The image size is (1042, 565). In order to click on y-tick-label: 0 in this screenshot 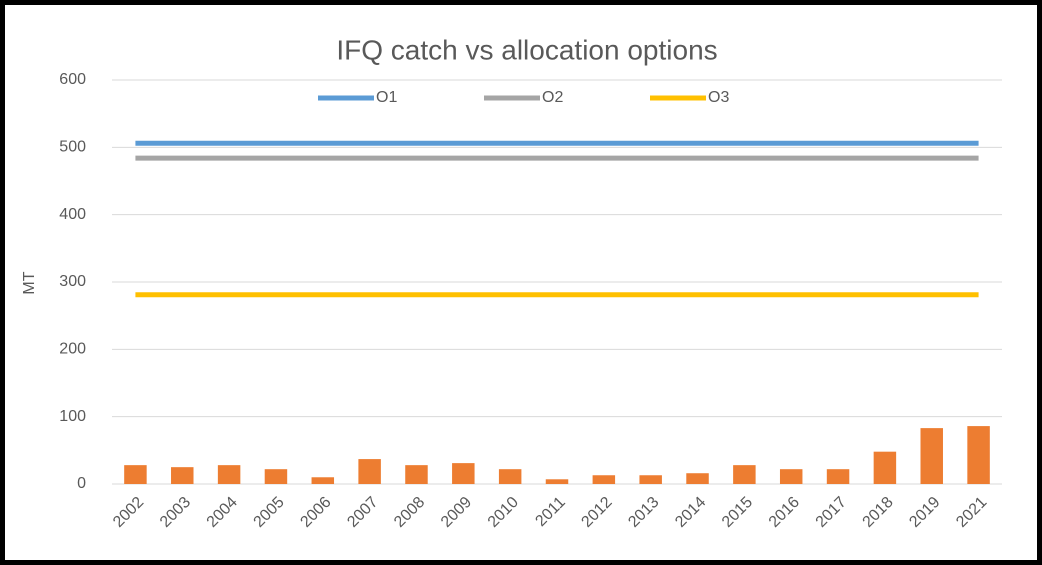, I will do `click(81, 483)`.